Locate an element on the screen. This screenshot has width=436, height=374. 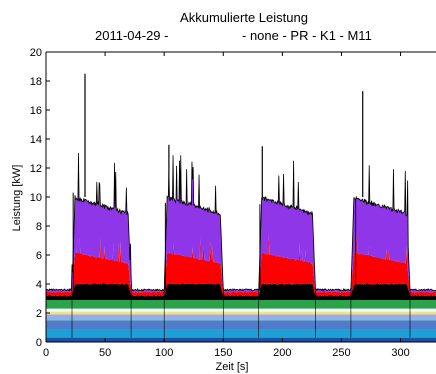
y-axis-label: Leistung [kW] is located at coordinates (17, 198).